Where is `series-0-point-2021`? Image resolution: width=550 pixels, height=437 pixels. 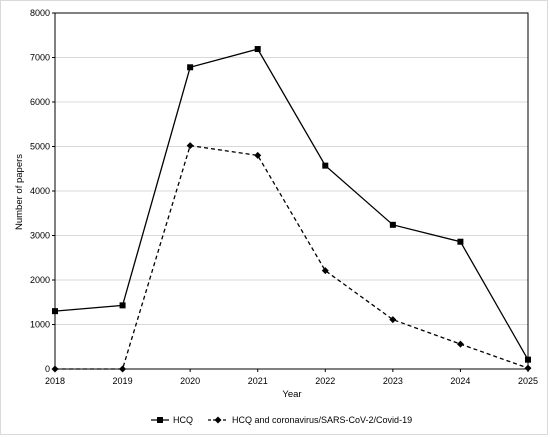
series-0-point-2021 is located at coordinates (257, 49).